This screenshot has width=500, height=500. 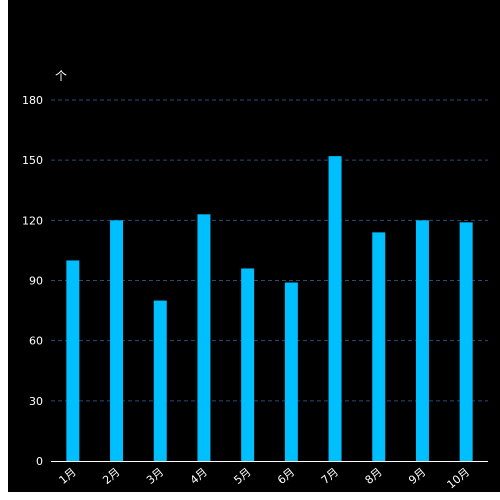 What do you see at coordinates (242, 476) in the screenshot?
I see `x-tick-label: 5月` at bounding box center [242, 476].